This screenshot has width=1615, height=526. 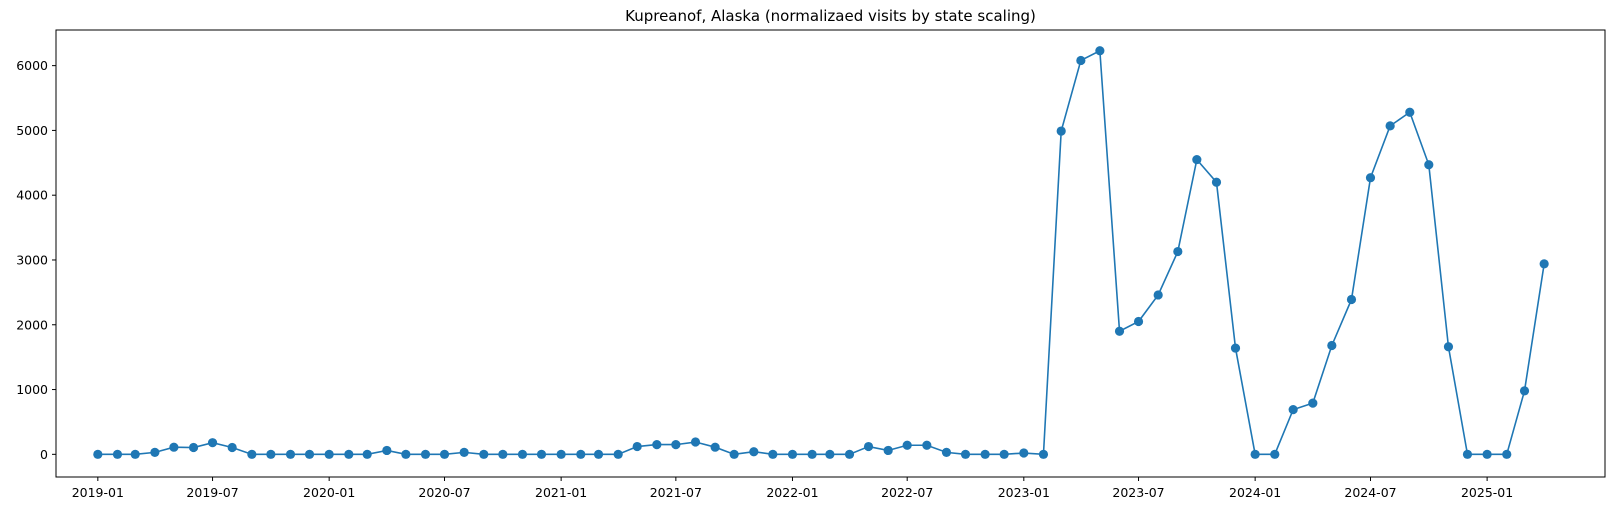 What do you see at coordinates (444, 492) in the screenshot?
I see `x-tick-label: 2020-07` at bounding box center [444, 492].